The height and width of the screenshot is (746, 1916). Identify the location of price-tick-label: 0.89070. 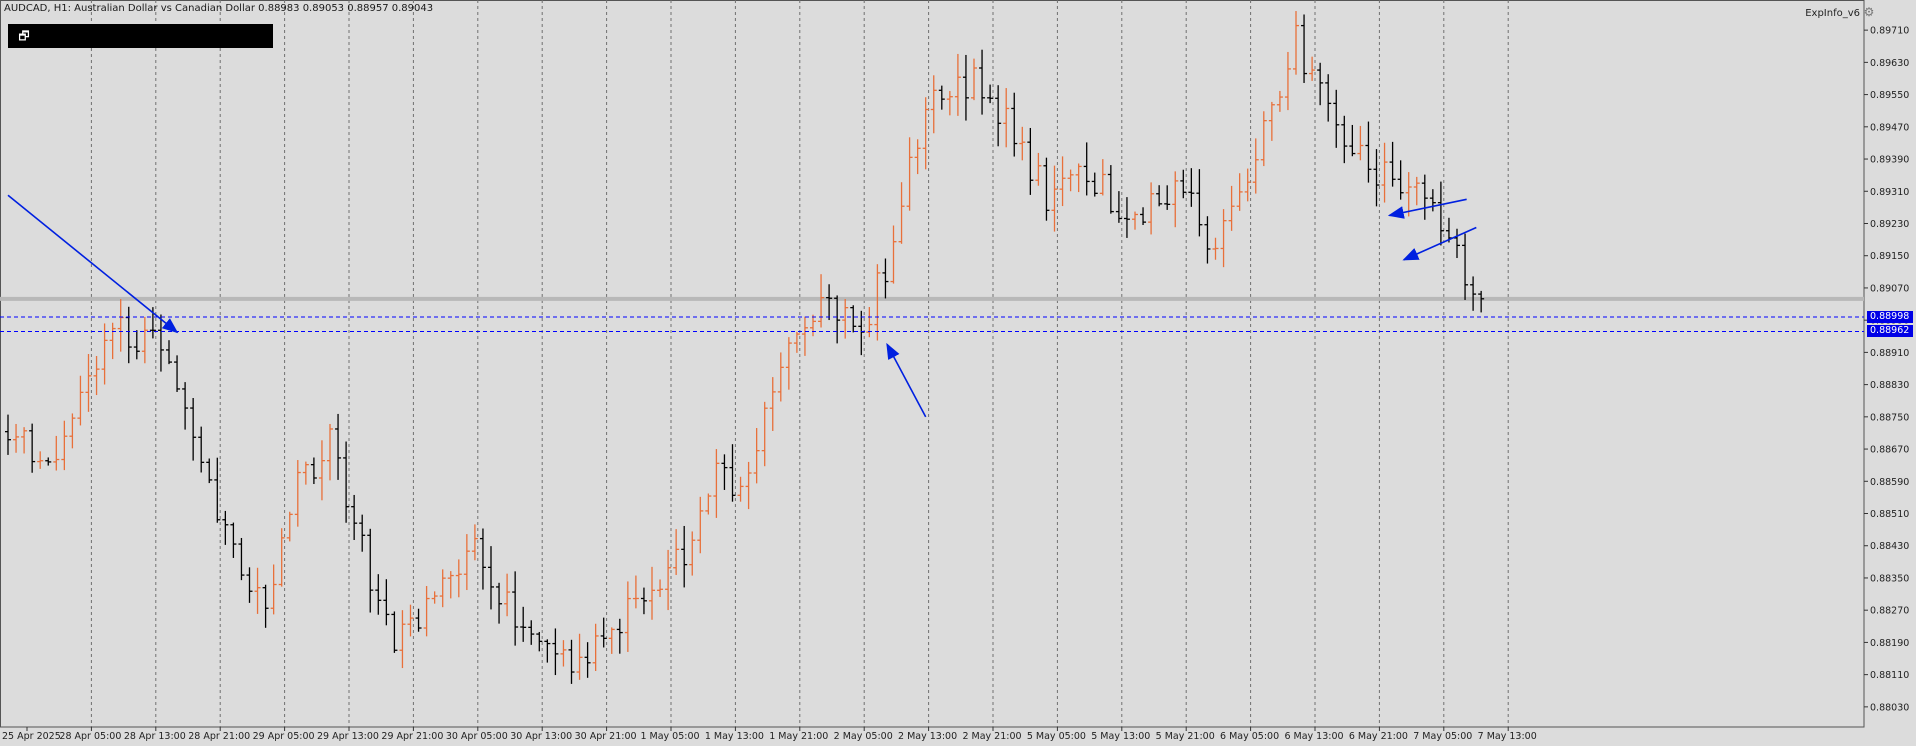
(1889, 288).